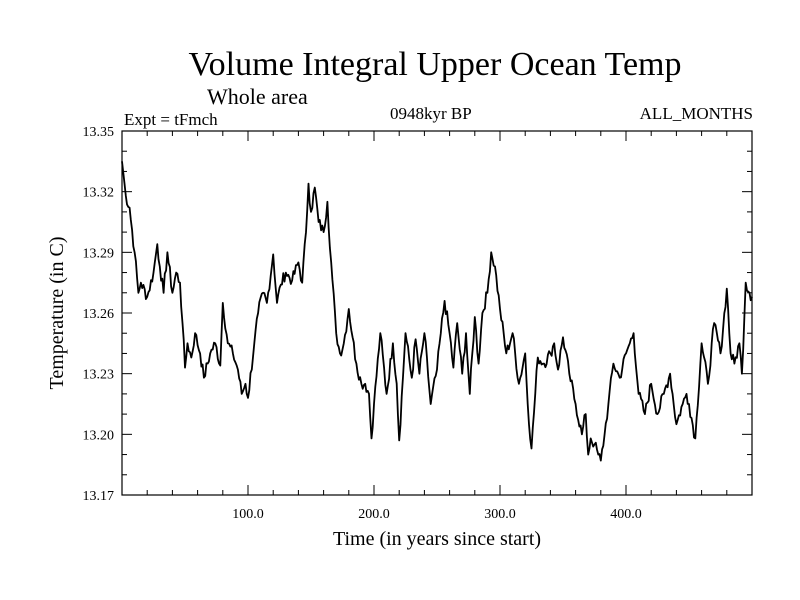 The image size is (800, 600). Describe the element at coordinates (257, 96) in the screenshot. I see `chart-subtitle: Whole area` at that location.